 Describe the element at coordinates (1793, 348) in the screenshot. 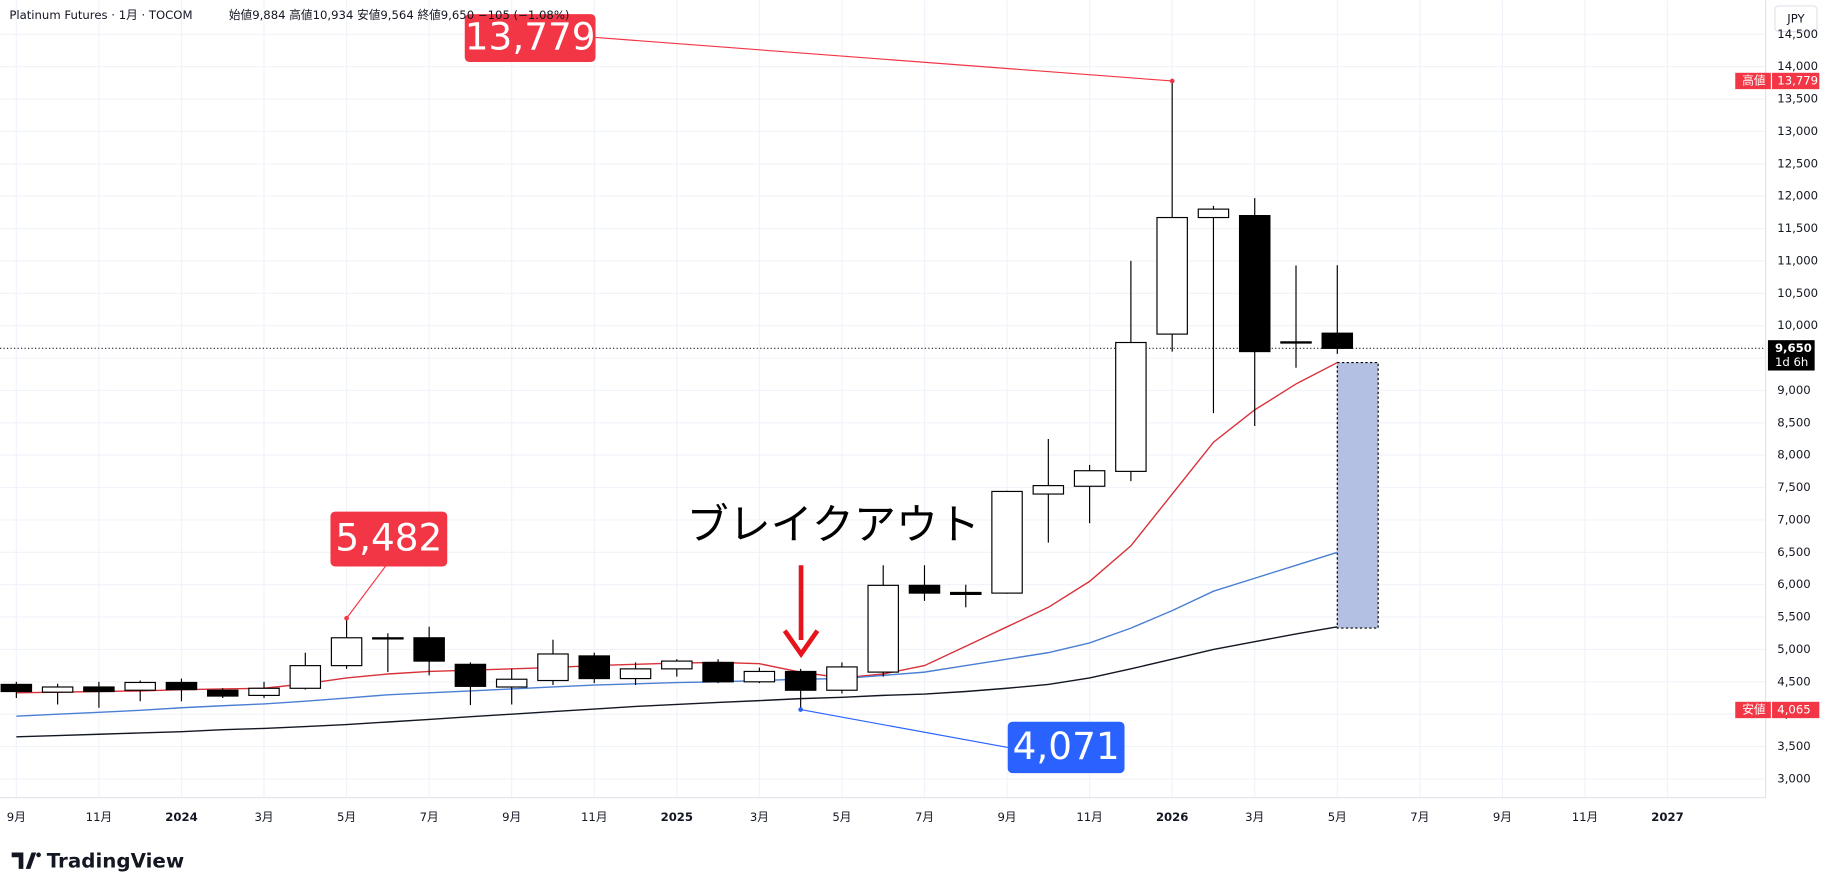

I see `last-price-label: 9,650` at that location.